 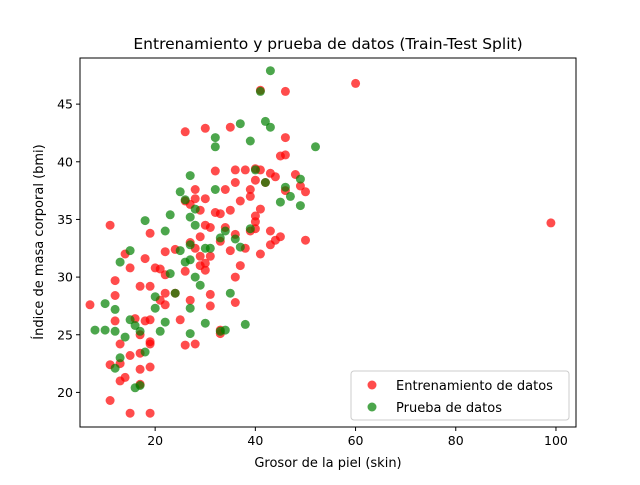 What do you see at coordinates (372, 385) in the screenshot?
I see `legend-marker-training` at bounding box center [372, 385].